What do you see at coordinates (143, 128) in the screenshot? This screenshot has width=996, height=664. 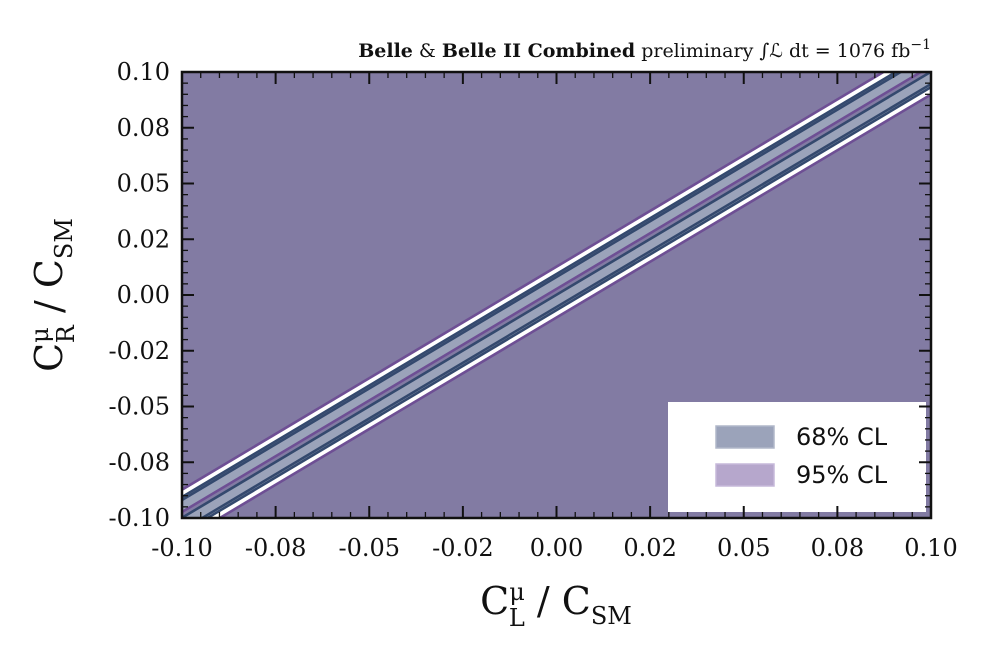 I see `y-tick-label: 0.08` at bounding box center [143, 128].